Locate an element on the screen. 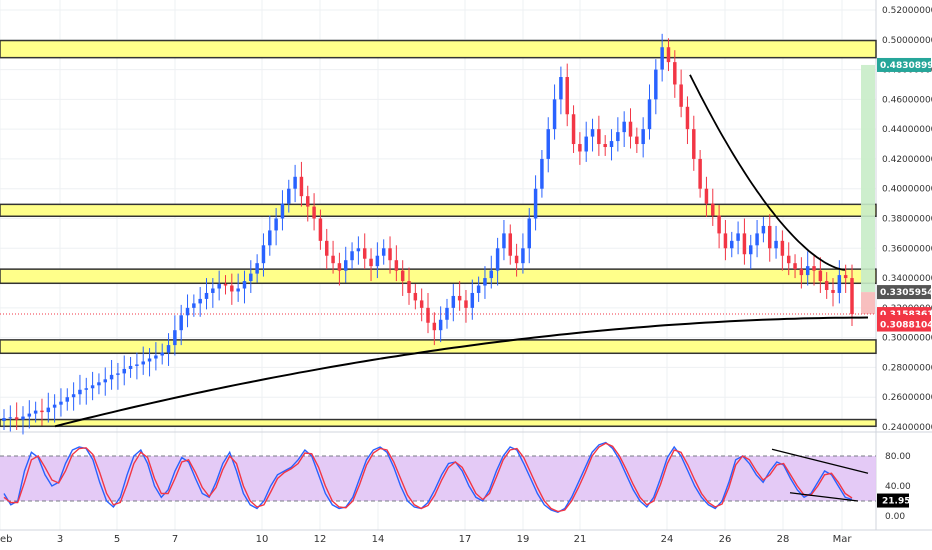 The height and width of the screenshot is (550, 932). time-axis: eb 3 5 7 10 12 14 17 19 21 24 26 28 Mar is located at coordinates (426, 539).